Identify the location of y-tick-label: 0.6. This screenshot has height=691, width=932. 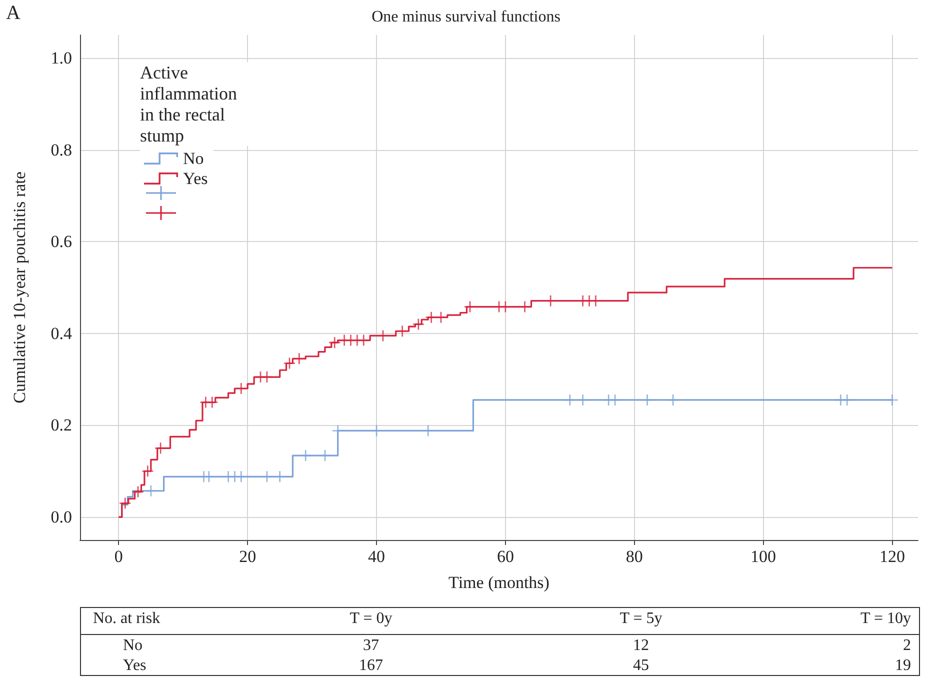
(61, 242).